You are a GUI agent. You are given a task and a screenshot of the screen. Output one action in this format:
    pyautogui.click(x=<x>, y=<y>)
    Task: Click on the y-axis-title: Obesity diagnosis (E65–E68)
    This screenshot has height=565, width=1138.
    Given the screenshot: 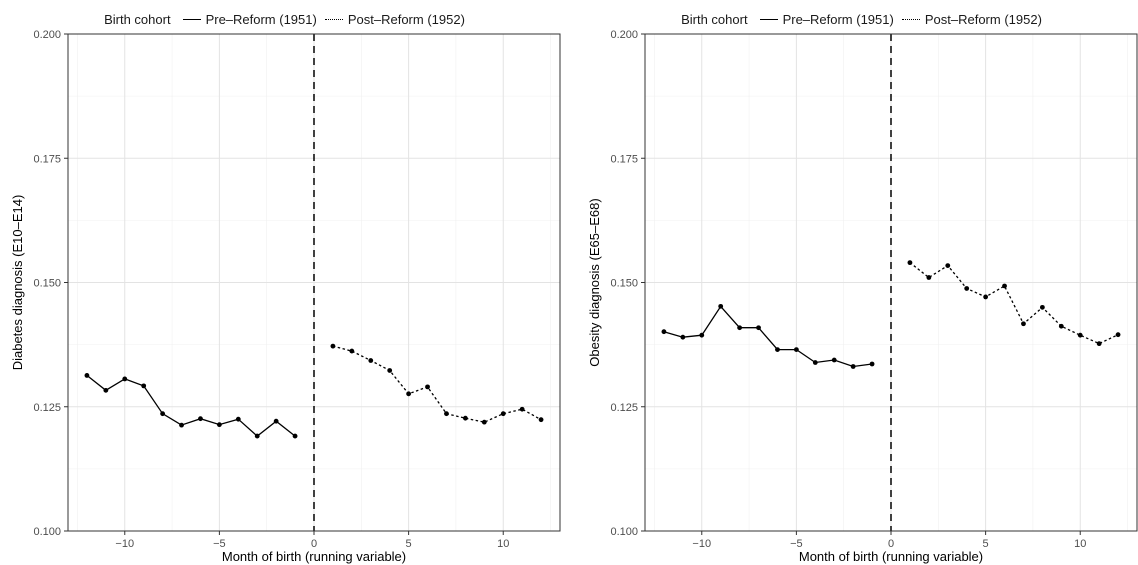 What is the action you would take?
    pyautogui.click(x=594, y=282)
    